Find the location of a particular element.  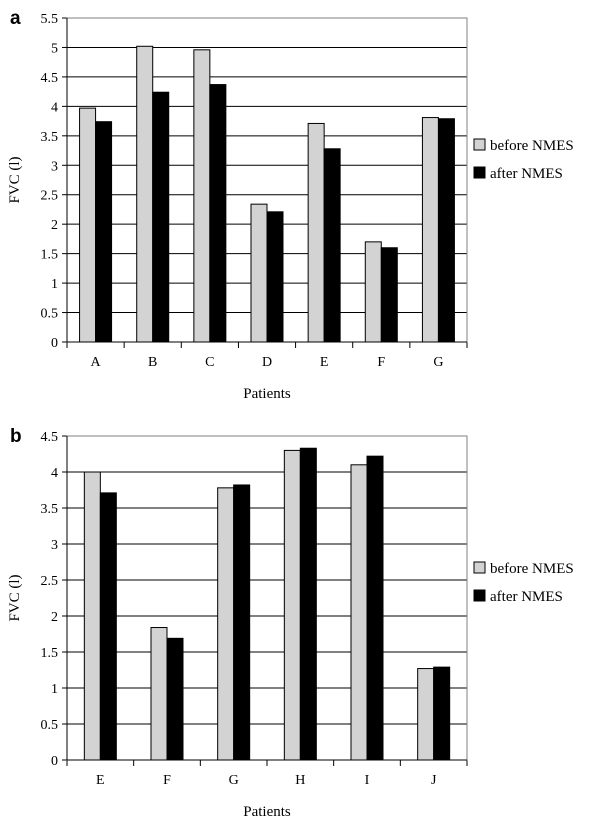

y-tick-label: 5.5 is located at coordinates (50, 19).